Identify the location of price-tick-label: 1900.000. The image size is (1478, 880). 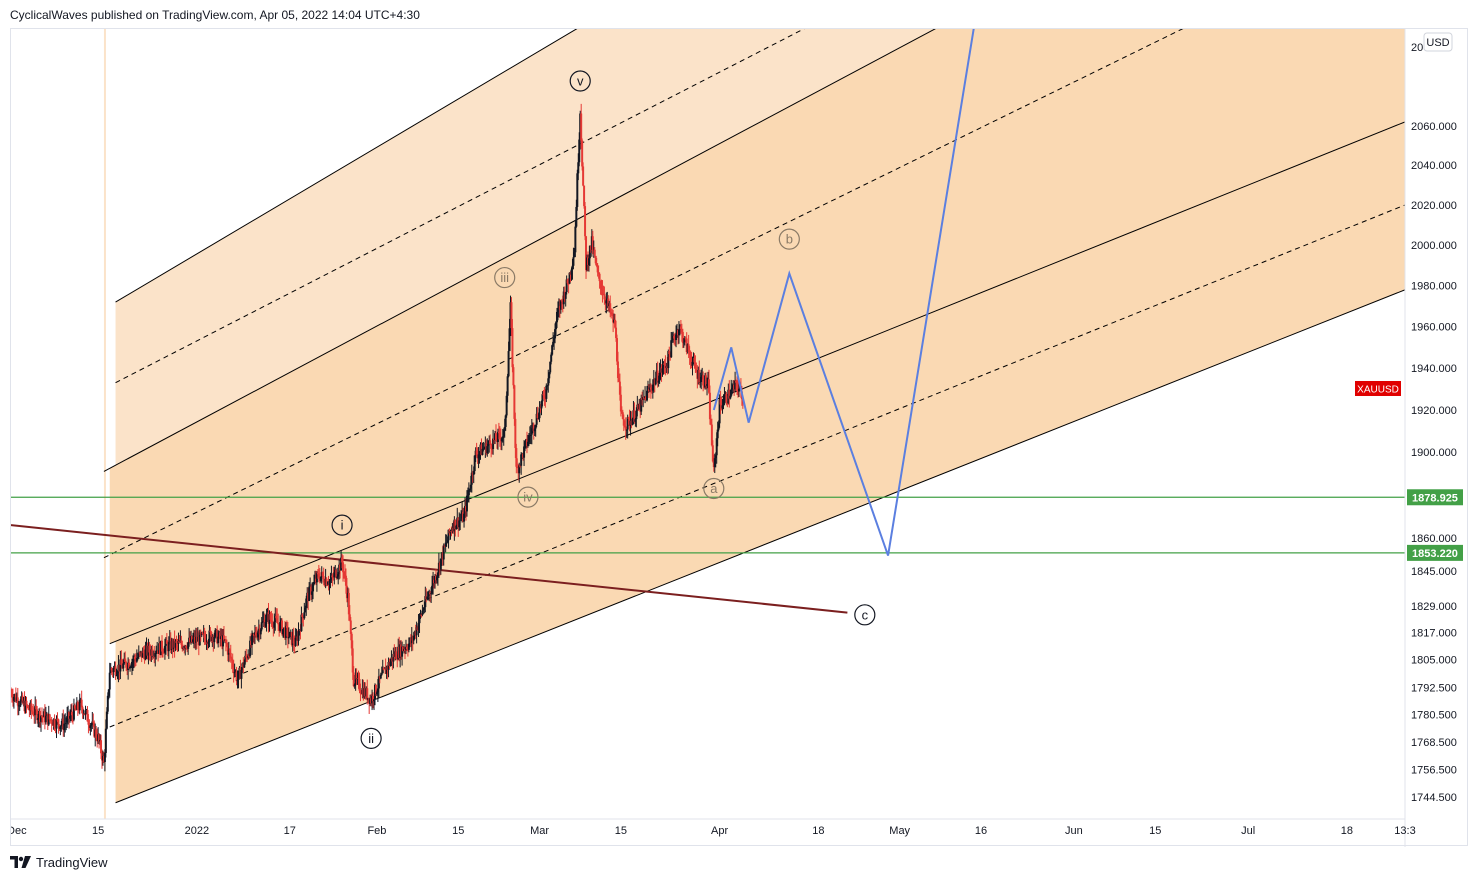
(1434, 453).